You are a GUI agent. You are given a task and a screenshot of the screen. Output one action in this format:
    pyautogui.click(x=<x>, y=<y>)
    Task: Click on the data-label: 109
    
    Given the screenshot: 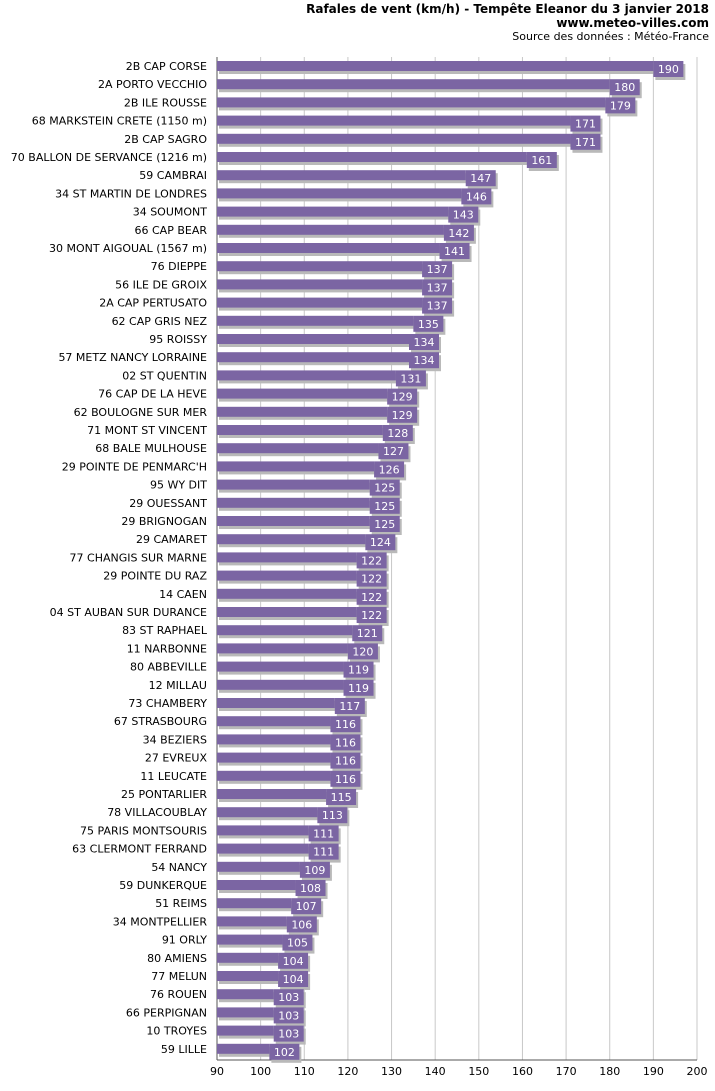 What is the action you would take?
    pyautogui.click(x=314, y=870)
    